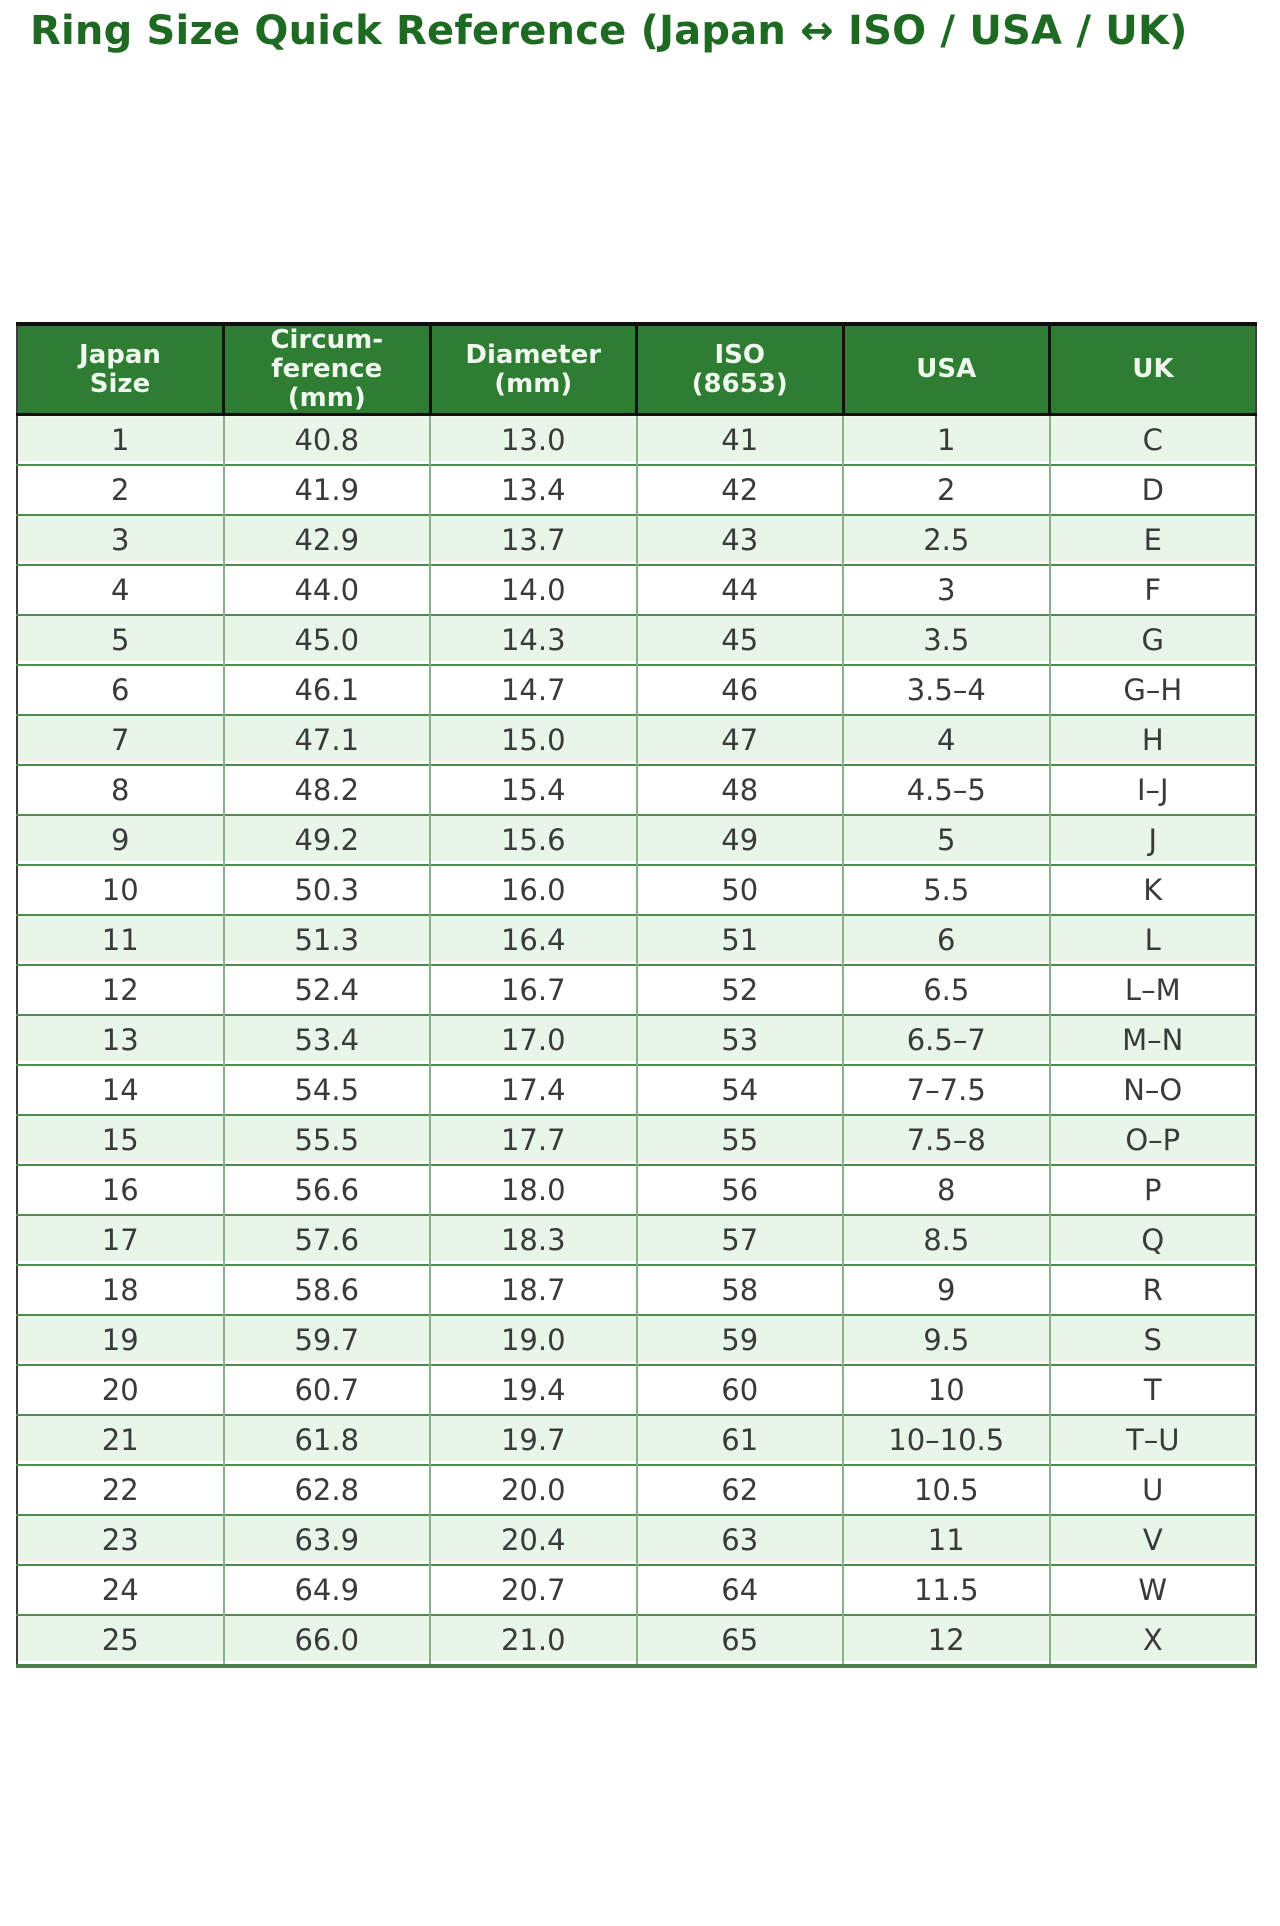 This screenshot has height=1926, width=1280. What do you see at coordinates (739, 689) in the screenshot?
I see `cell-iso-8653: 46` at bounding box center [739, 689].